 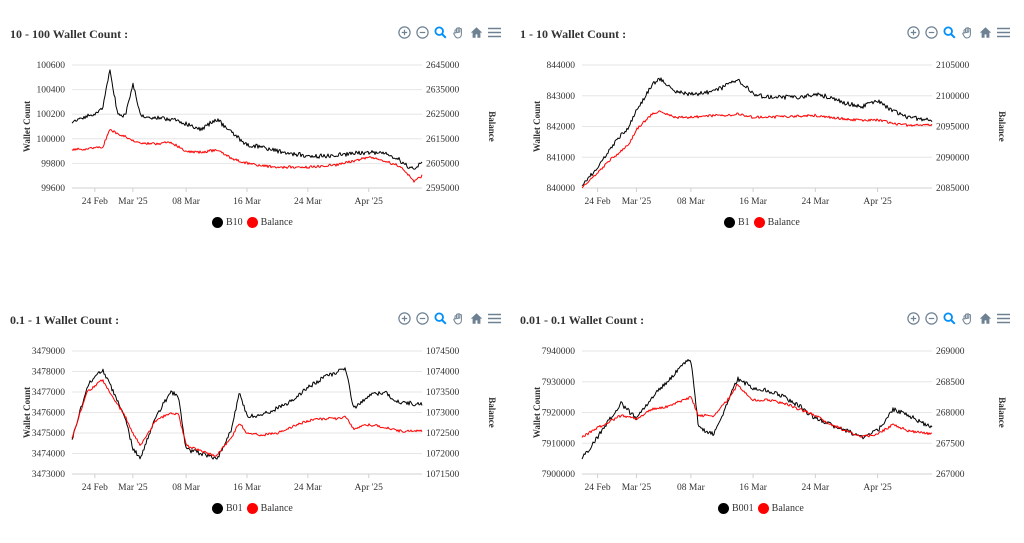 I want to click on y-right-tick-label: 1074500, so click(x=443, y=352).